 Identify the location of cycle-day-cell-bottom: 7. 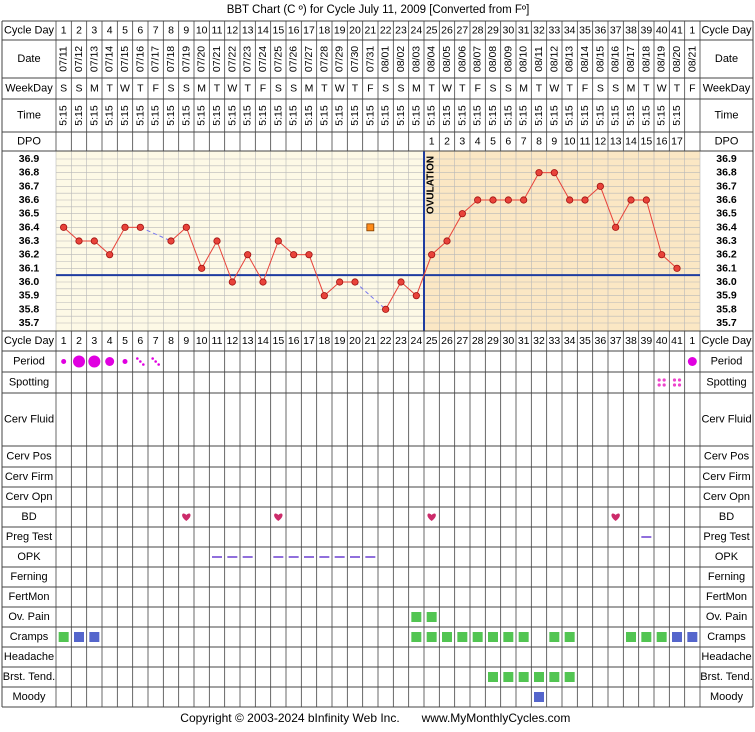
(156, 341).